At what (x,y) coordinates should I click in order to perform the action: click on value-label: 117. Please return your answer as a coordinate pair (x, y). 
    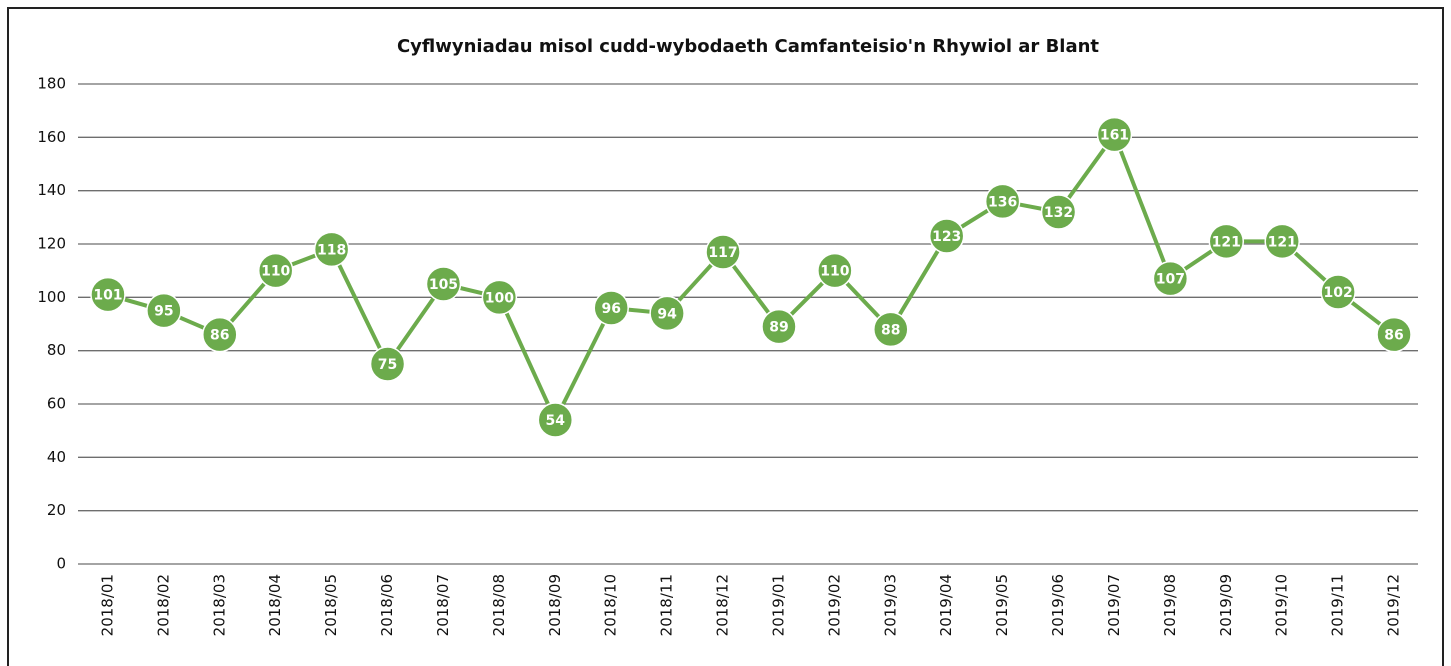
    Looking at the image, I should click on (722, 253).